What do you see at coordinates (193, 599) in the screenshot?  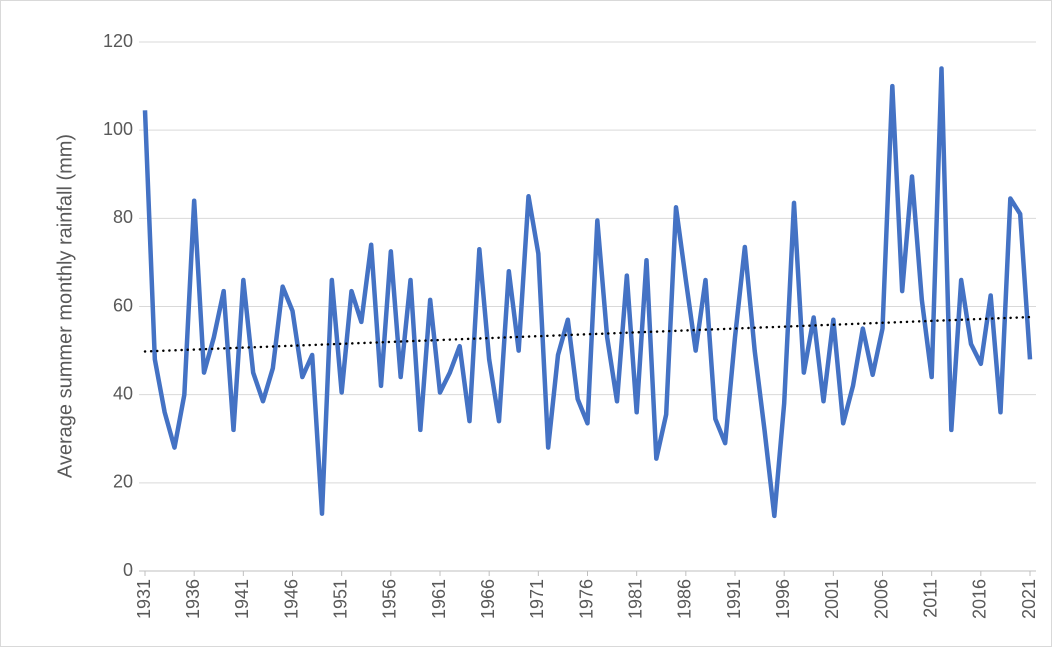 I see `x-tick-label: 1936` at bounding box center [193, 599].